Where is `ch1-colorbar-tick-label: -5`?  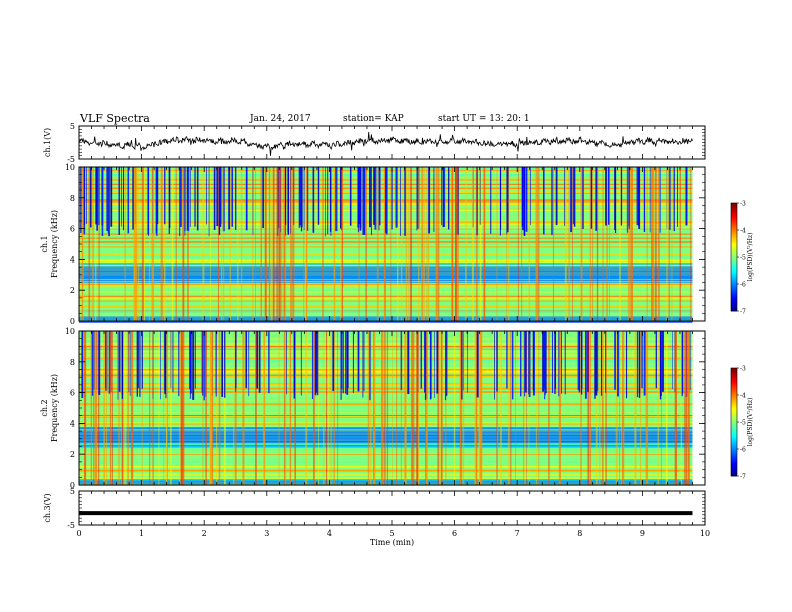 ch1-colorbar-tick-label: -5 is located at coordinates (743, 258).